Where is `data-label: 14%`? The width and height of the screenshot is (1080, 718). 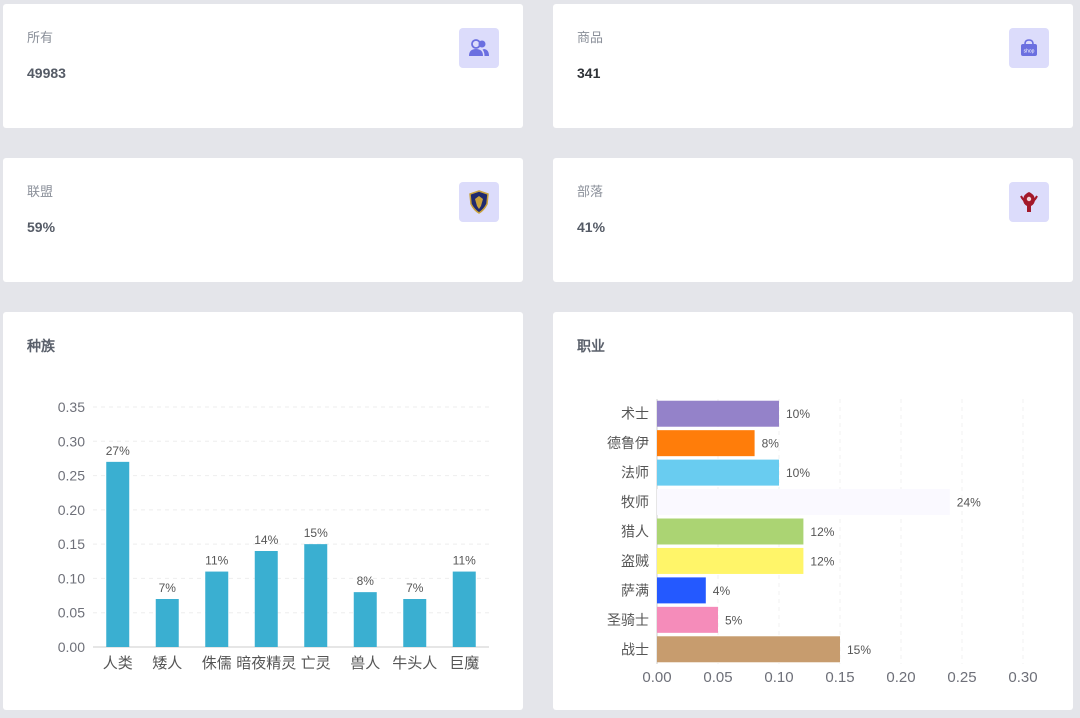 data-label: 14% is located at coordinates (266, 540).